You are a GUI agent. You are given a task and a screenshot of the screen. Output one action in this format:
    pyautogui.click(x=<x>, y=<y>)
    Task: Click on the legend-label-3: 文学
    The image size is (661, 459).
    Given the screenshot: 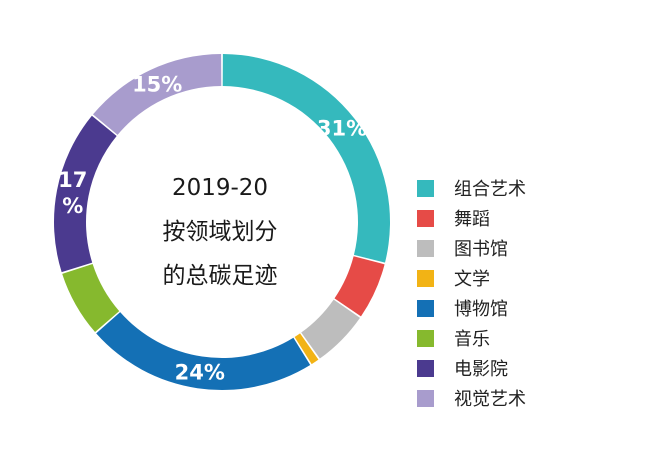 What is the action you would take?
    pyautogui.click(x=472, y=279)
    